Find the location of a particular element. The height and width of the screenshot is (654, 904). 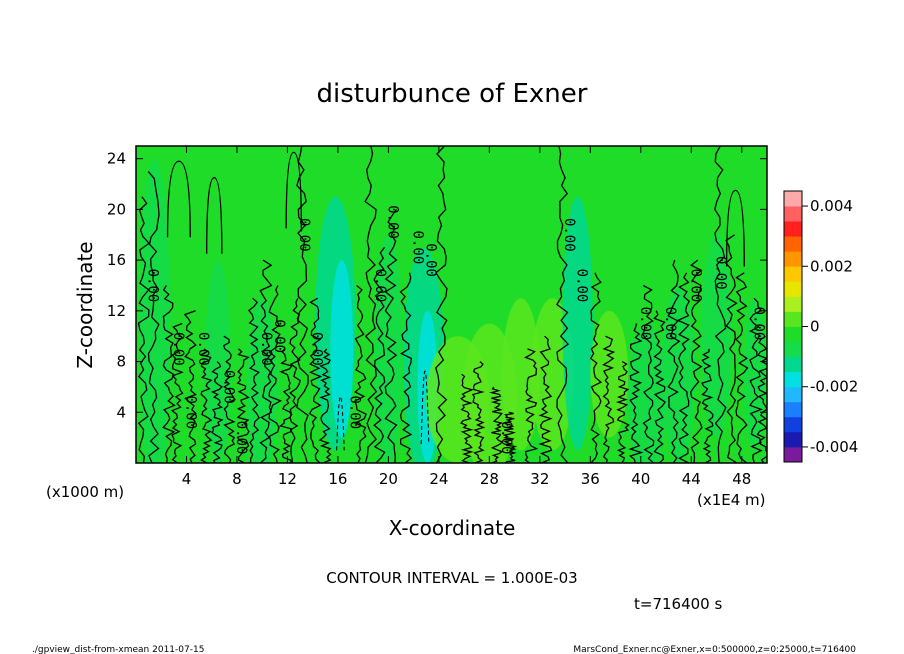

contour-interval-text: CONTOUR INTERVAL = 1.000E-03 is located at coordinates (451, 578).